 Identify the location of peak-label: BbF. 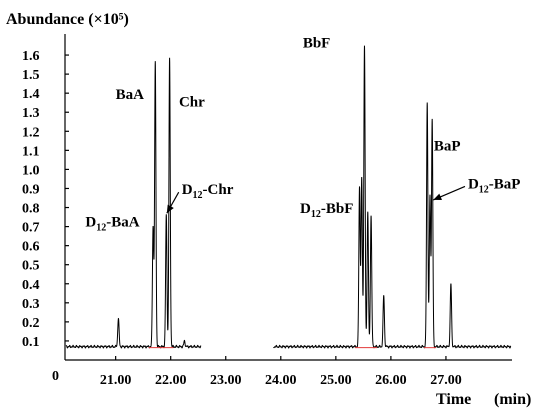
(317, 43).